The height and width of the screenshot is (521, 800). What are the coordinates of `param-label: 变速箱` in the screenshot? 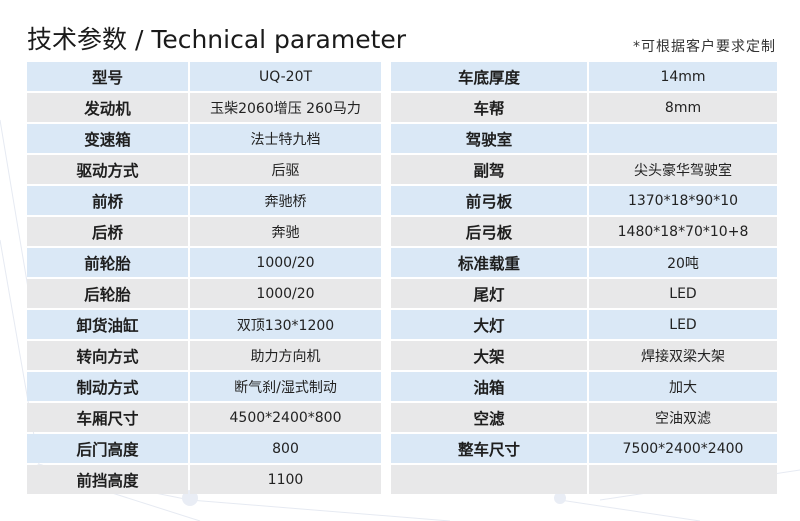 It's located at (107, 138).